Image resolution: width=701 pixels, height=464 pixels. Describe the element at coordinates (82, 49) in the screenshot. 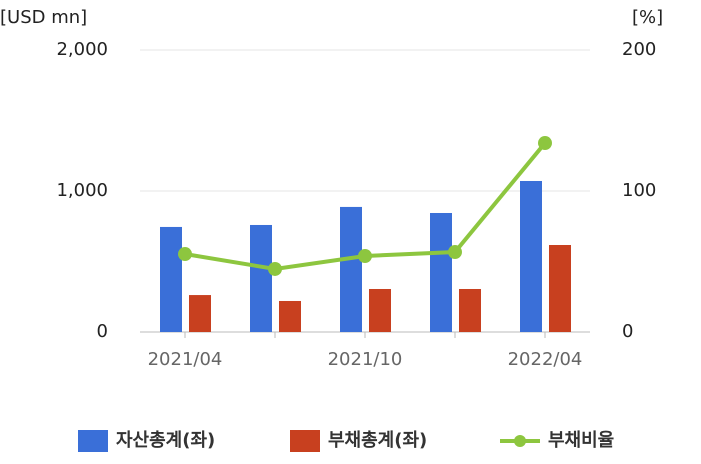

I see `y-tick-label: 2,000` at that location.